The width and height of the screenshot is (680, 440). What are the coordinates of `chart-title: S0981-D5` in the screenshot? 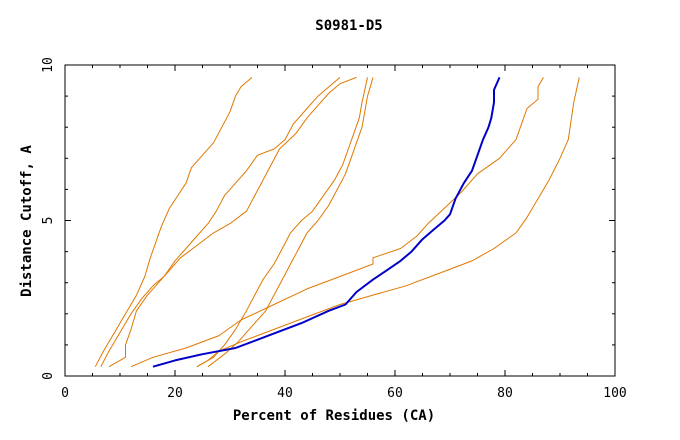 It's located at (348, 26).